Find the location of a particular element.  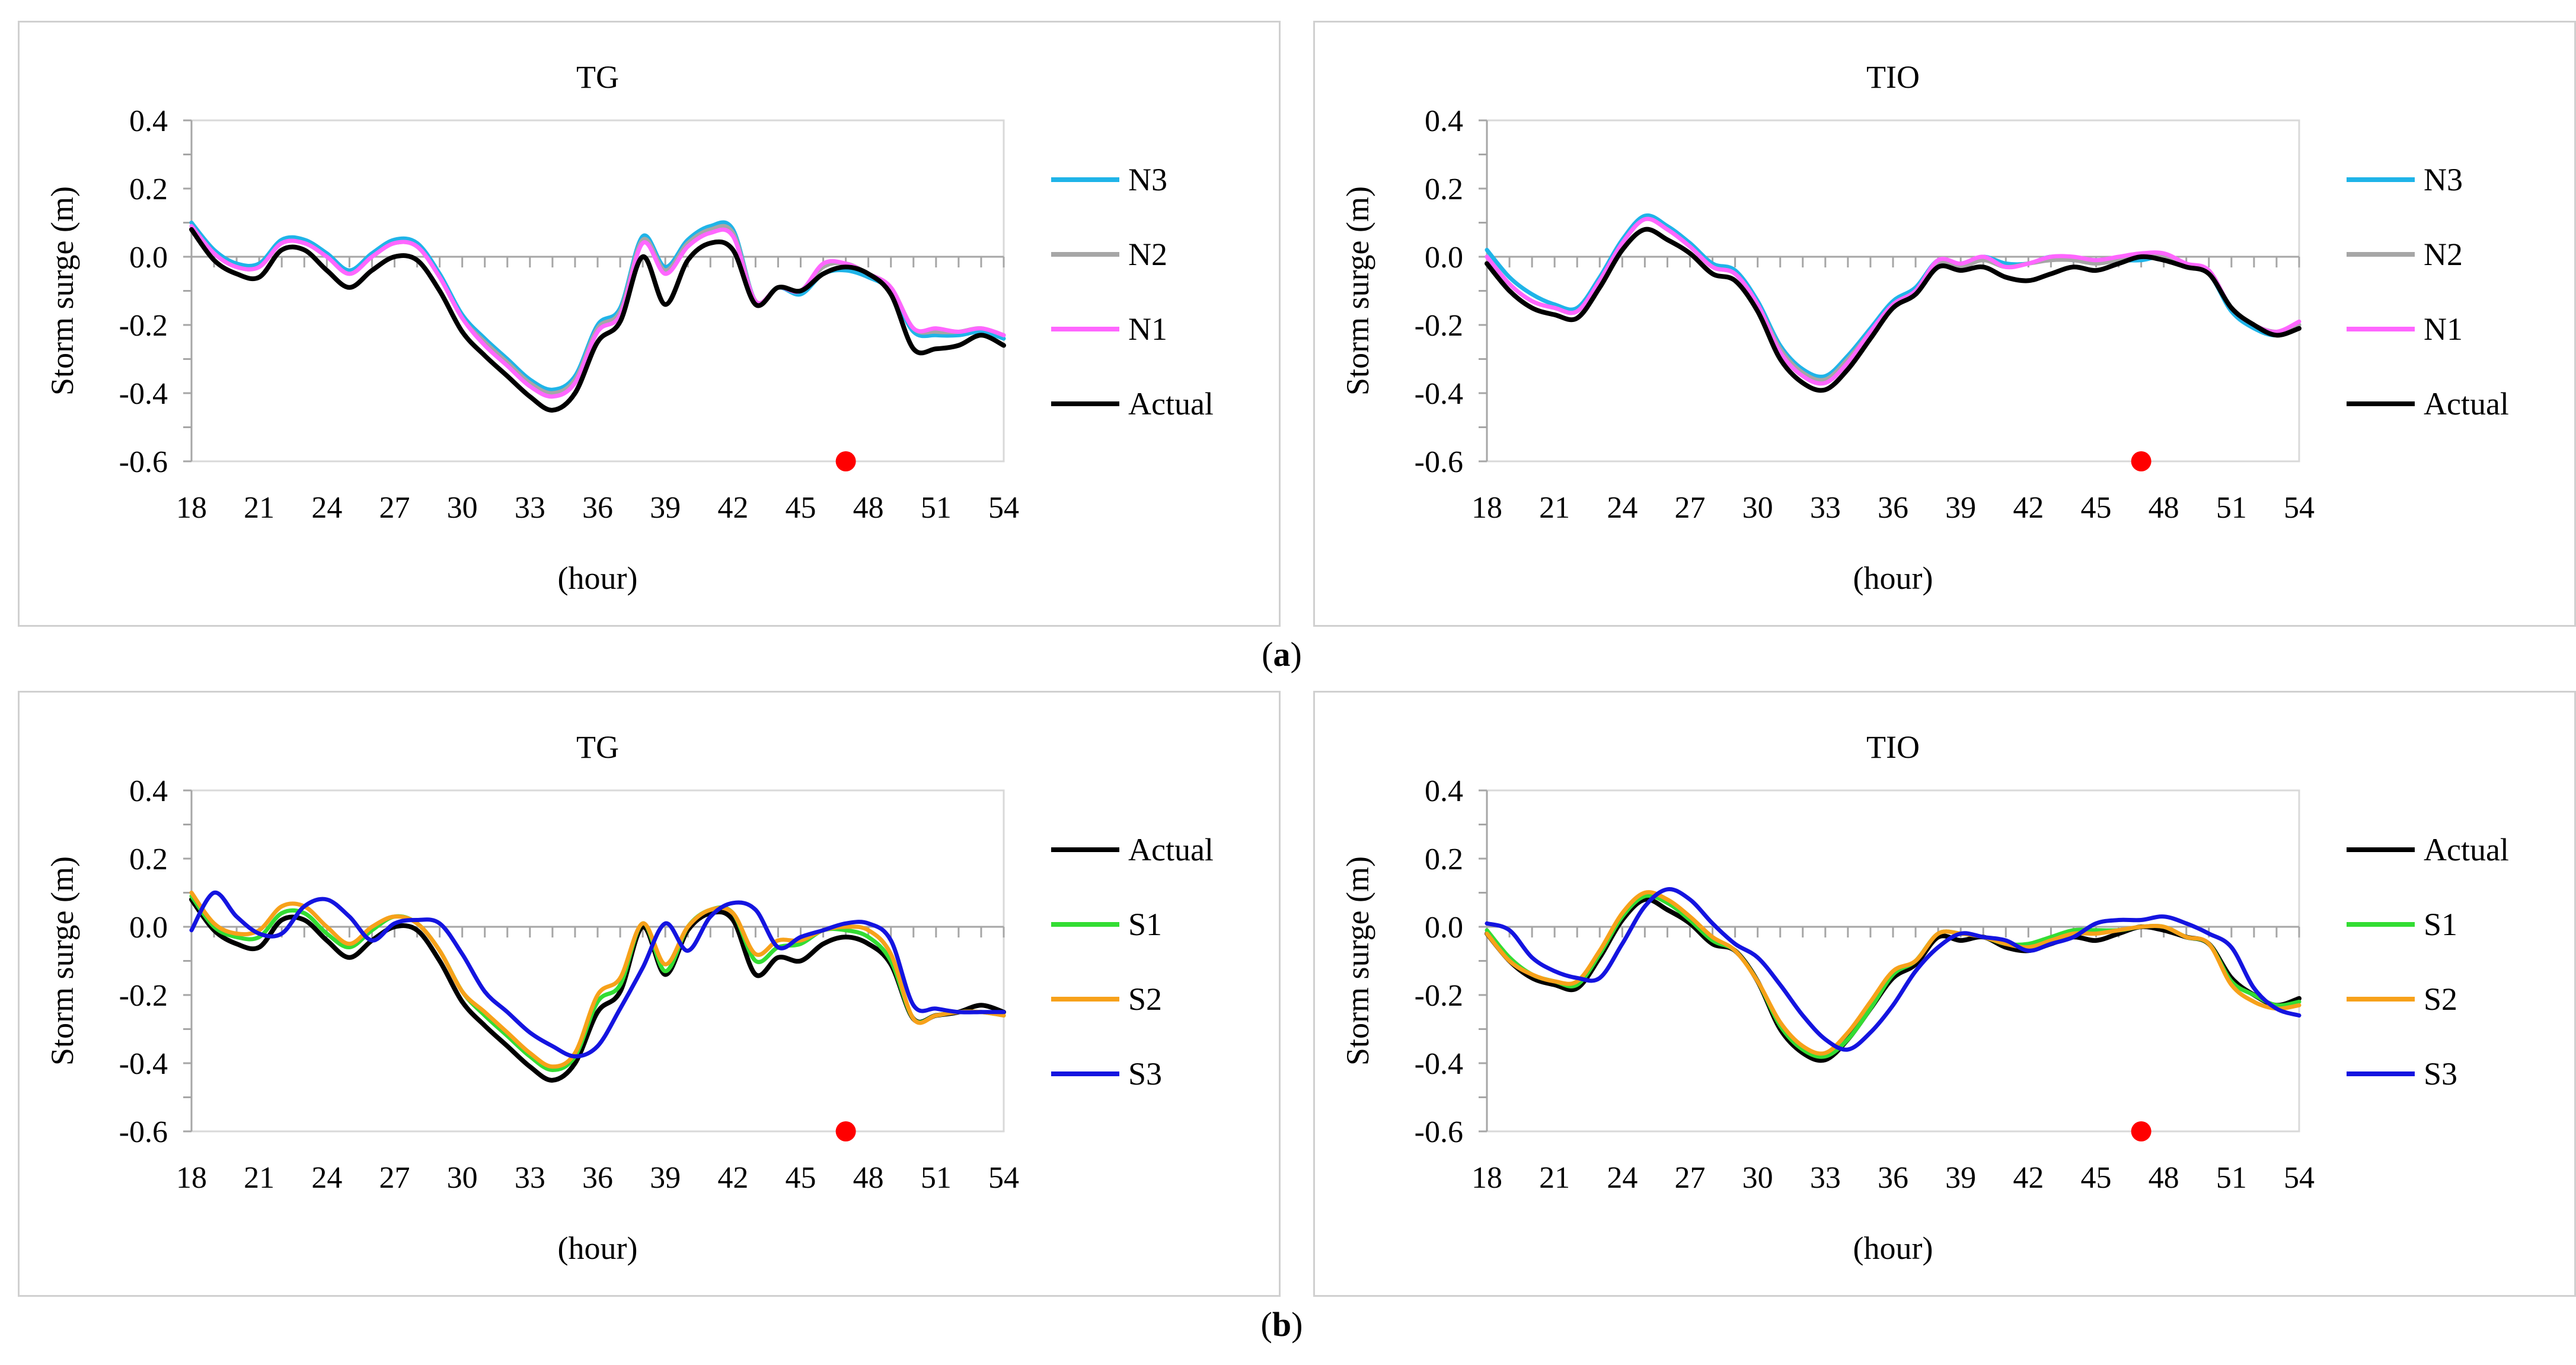

subfigure-label-a-text: a is located at coordinates (1282, 654).